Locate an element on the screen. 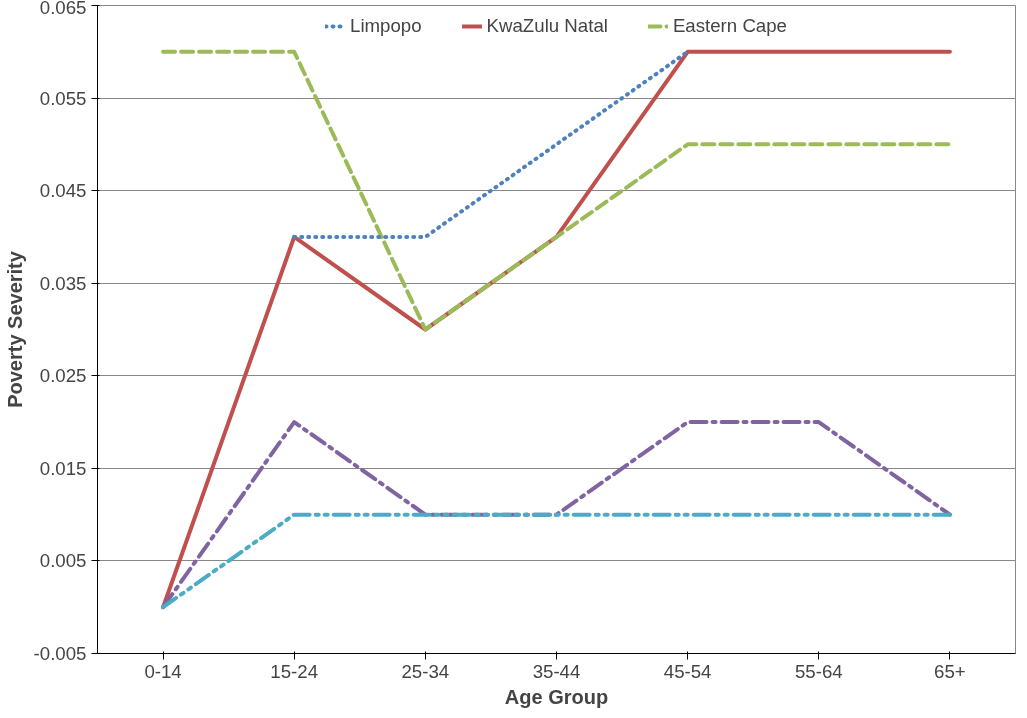  x-tick-label: 65+ is located at coordinates (950, 671).